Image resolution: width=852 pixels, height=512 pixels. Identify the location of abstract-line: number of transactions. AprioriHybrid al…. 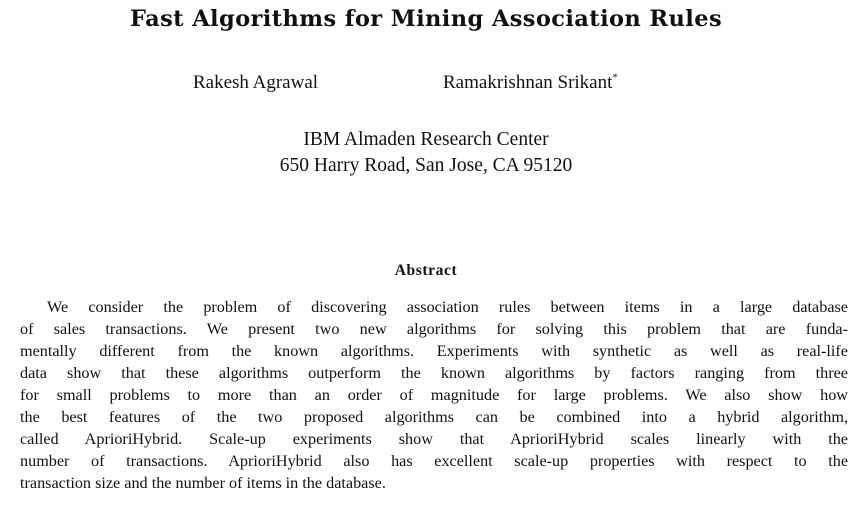
(434, 461).